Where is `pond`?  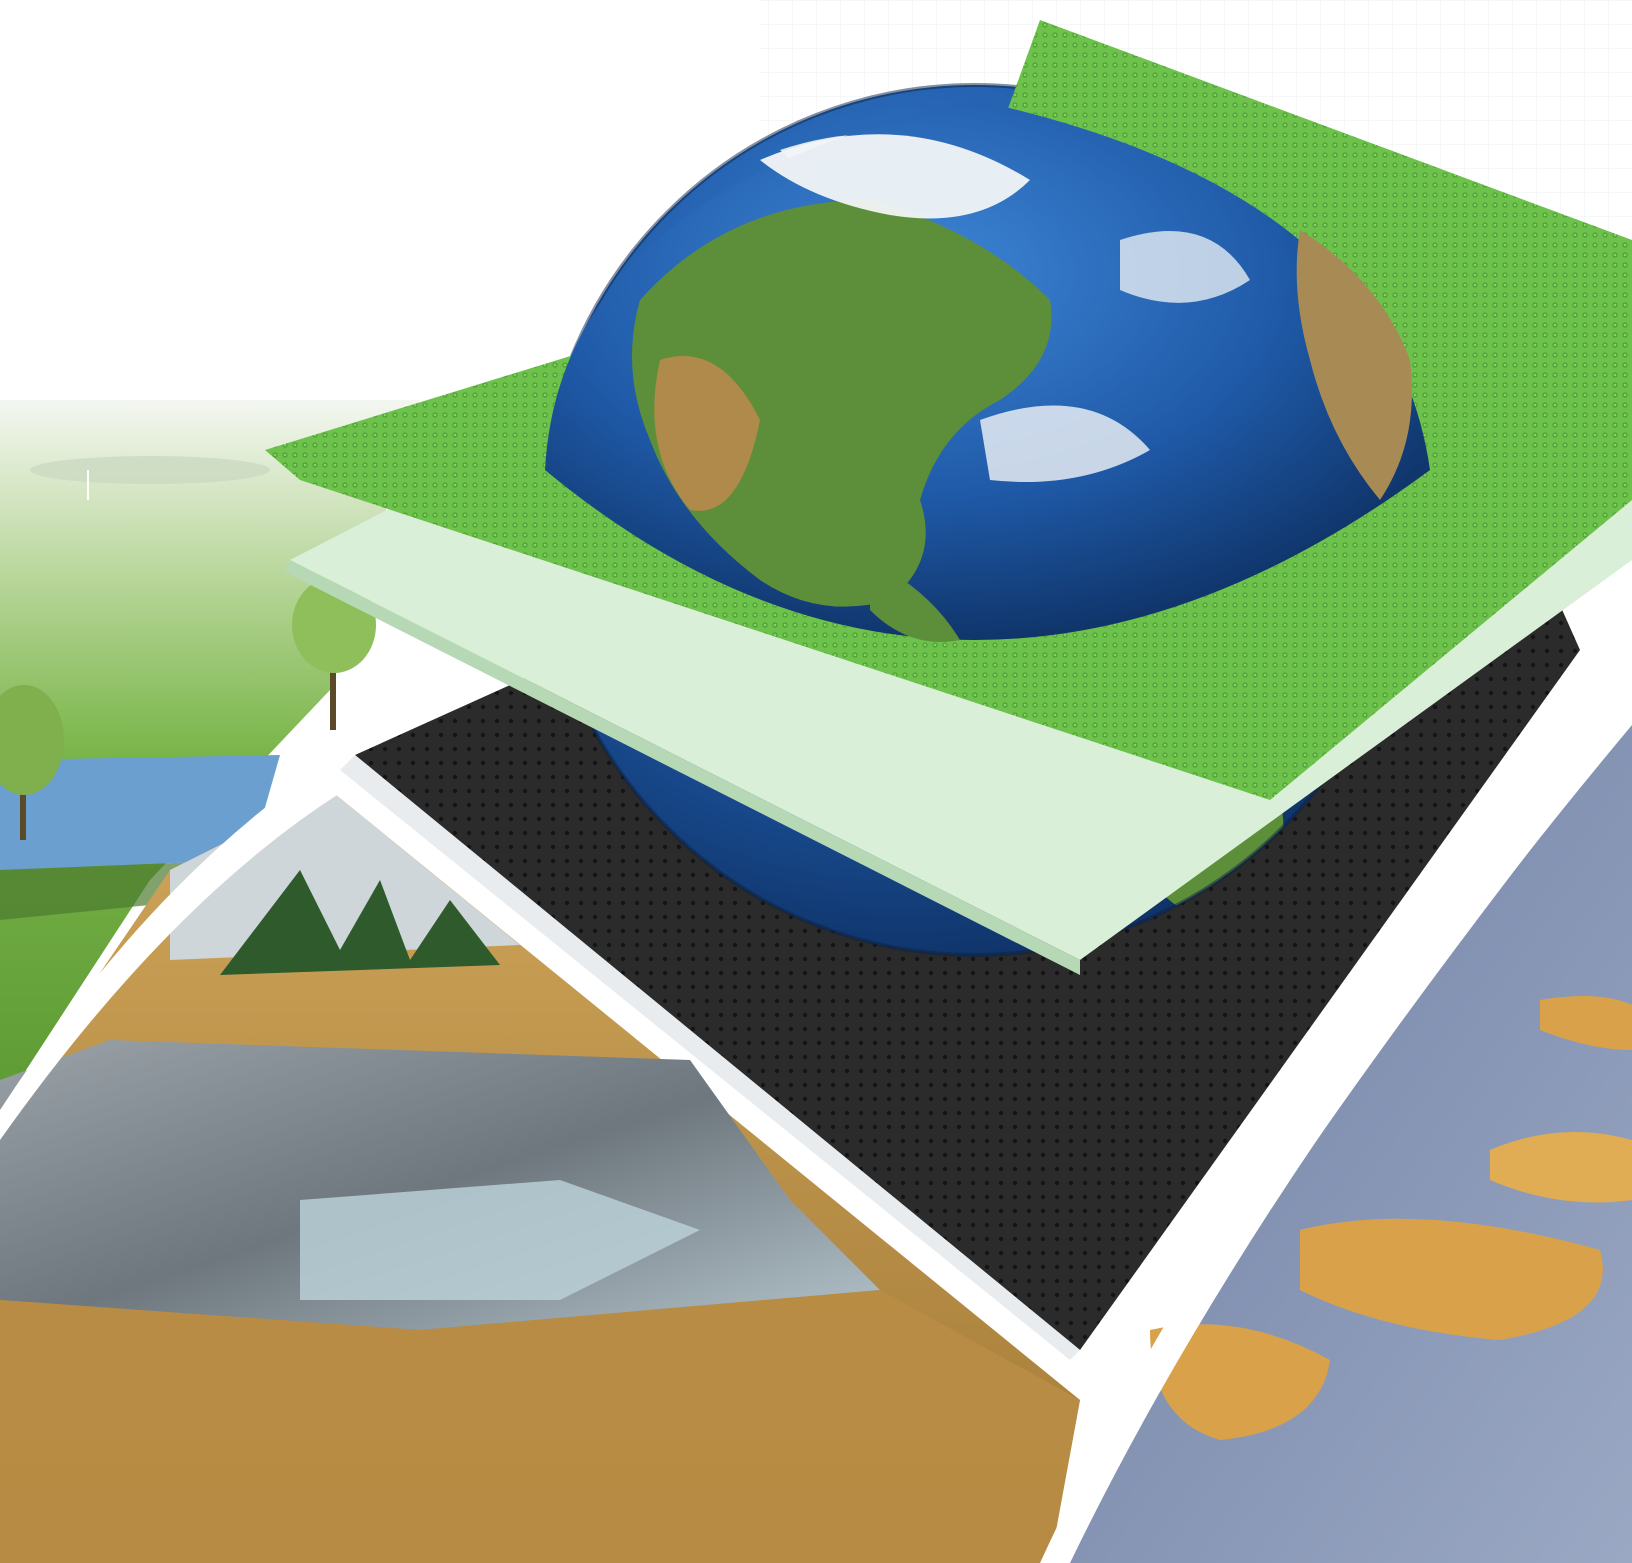
pond is located at coordinates (140, 812).